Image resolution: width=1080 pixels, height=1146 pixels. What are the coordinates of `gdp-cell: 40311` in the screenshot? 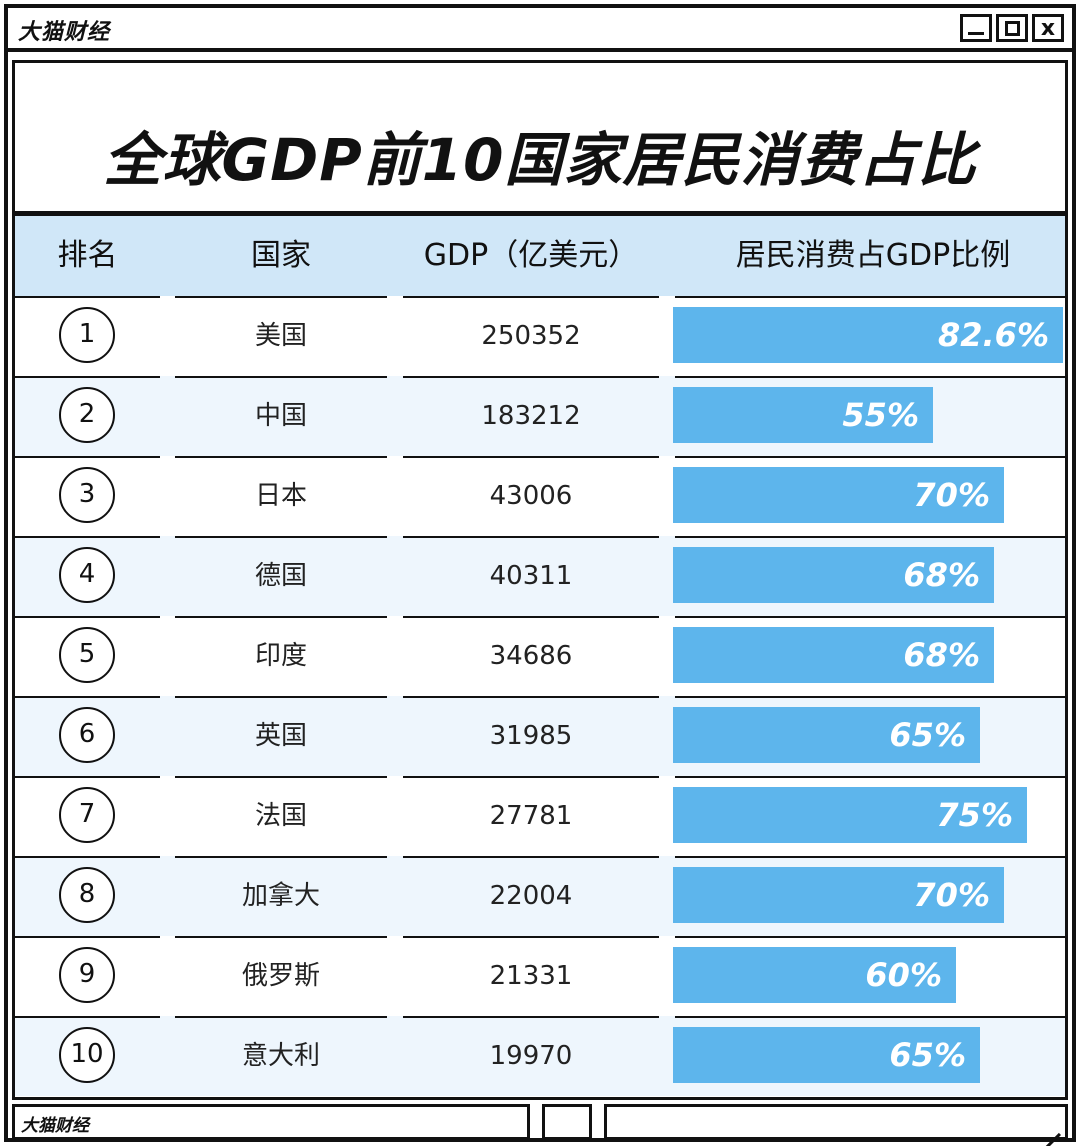 It's located at (531, 576).